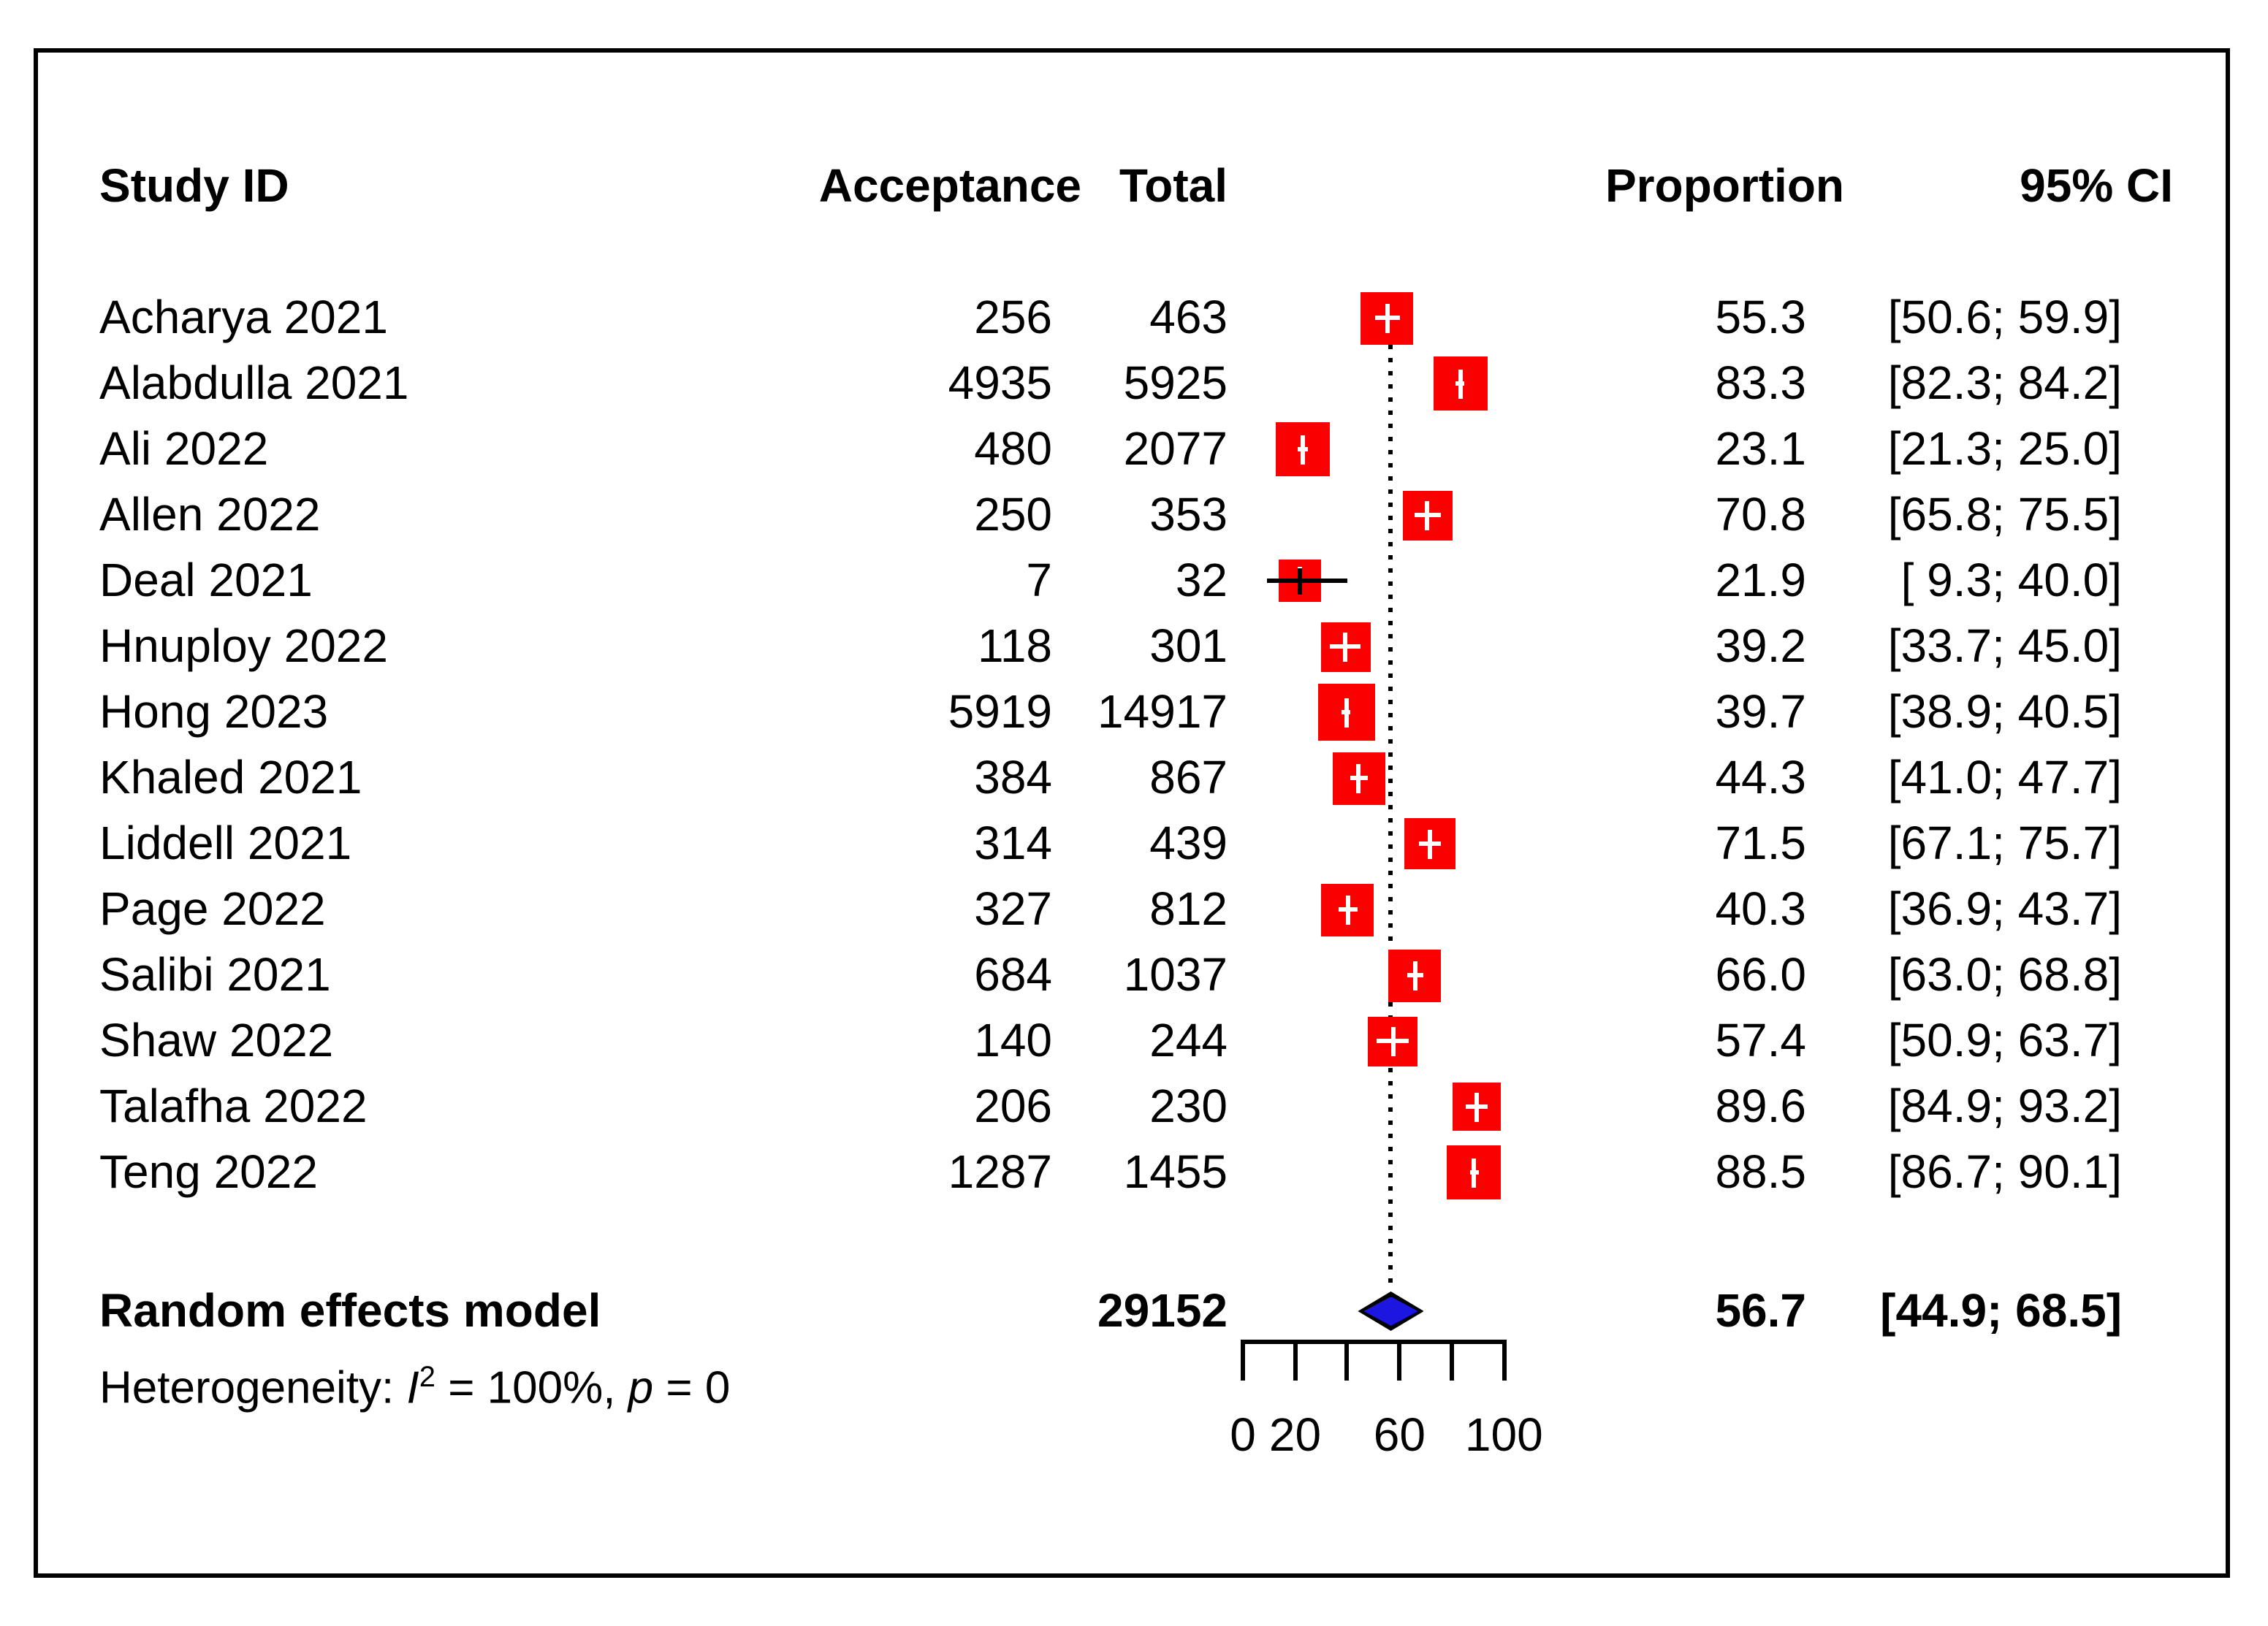 This screenshot has width=2268, height=1626. Describe the element at coordinates (1760, 514) in the screenshot. I see `proportion-value: 70.8` at that location.